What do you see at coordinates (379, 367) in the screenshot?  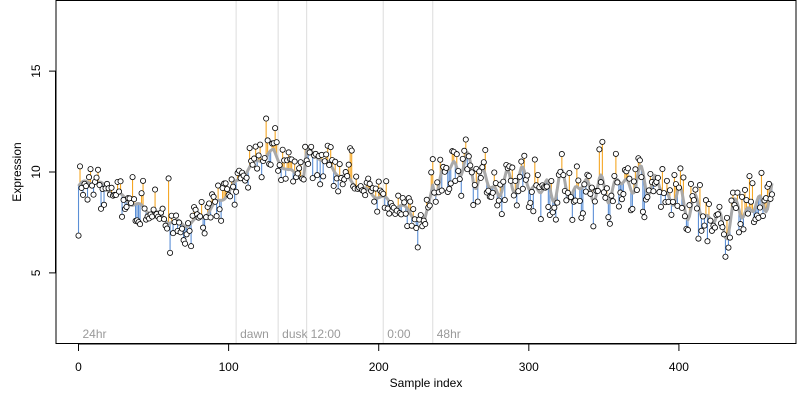 I see `x-tick-label: 200` at bounding box center [379, 367].